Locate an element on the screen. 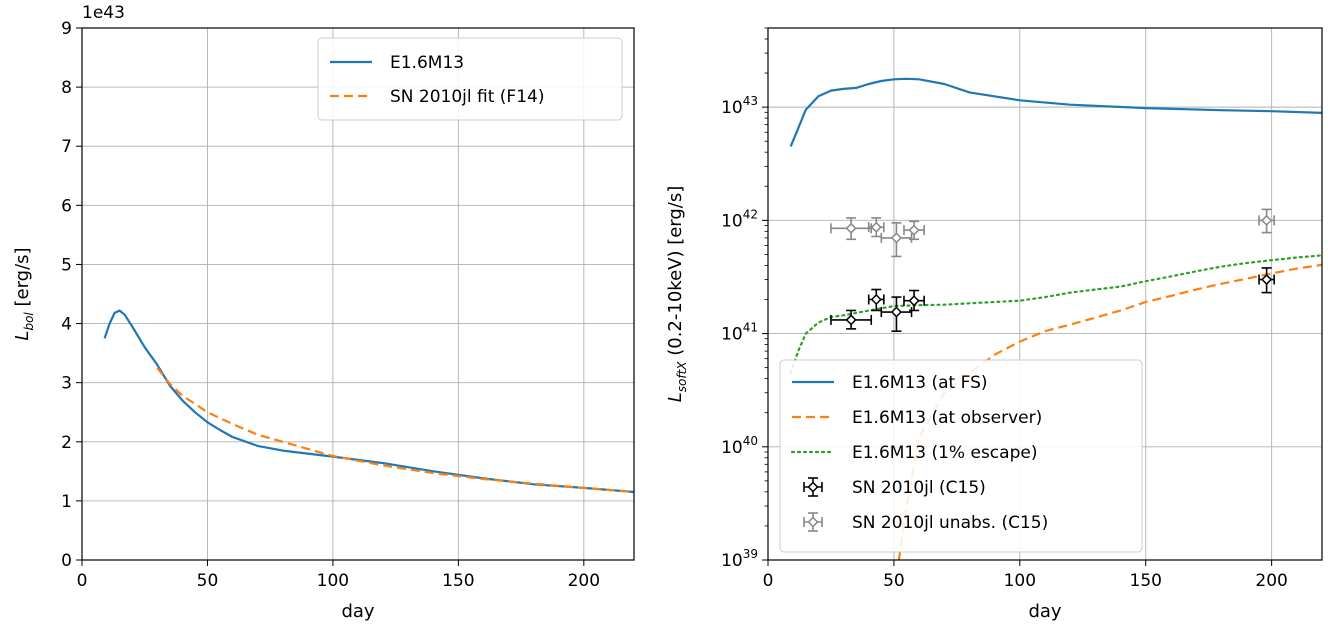  right-x-axis-label: day is located at coordinates (1044, 611).